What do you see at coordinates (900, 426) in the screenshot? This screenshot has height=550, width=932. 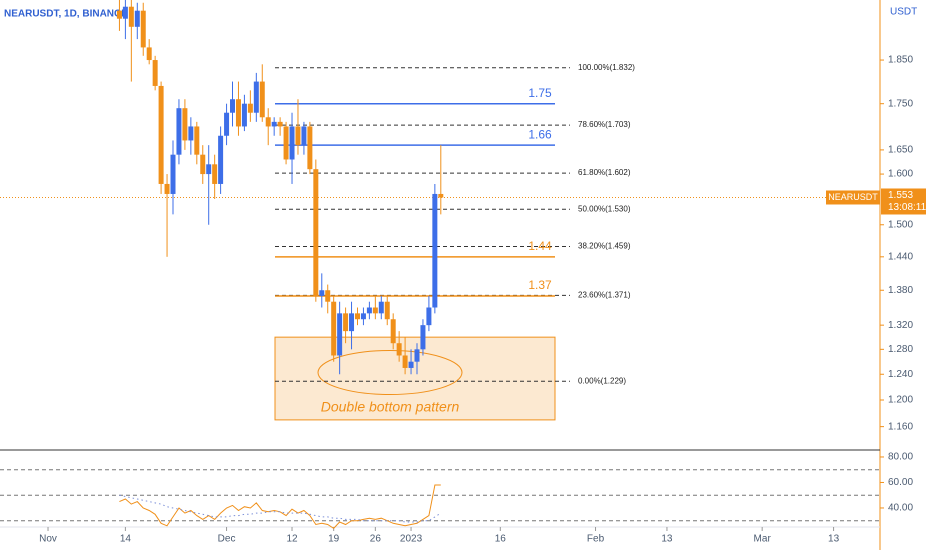 I see `y-tick-label: 1.160` at bounding box center [900, 426].